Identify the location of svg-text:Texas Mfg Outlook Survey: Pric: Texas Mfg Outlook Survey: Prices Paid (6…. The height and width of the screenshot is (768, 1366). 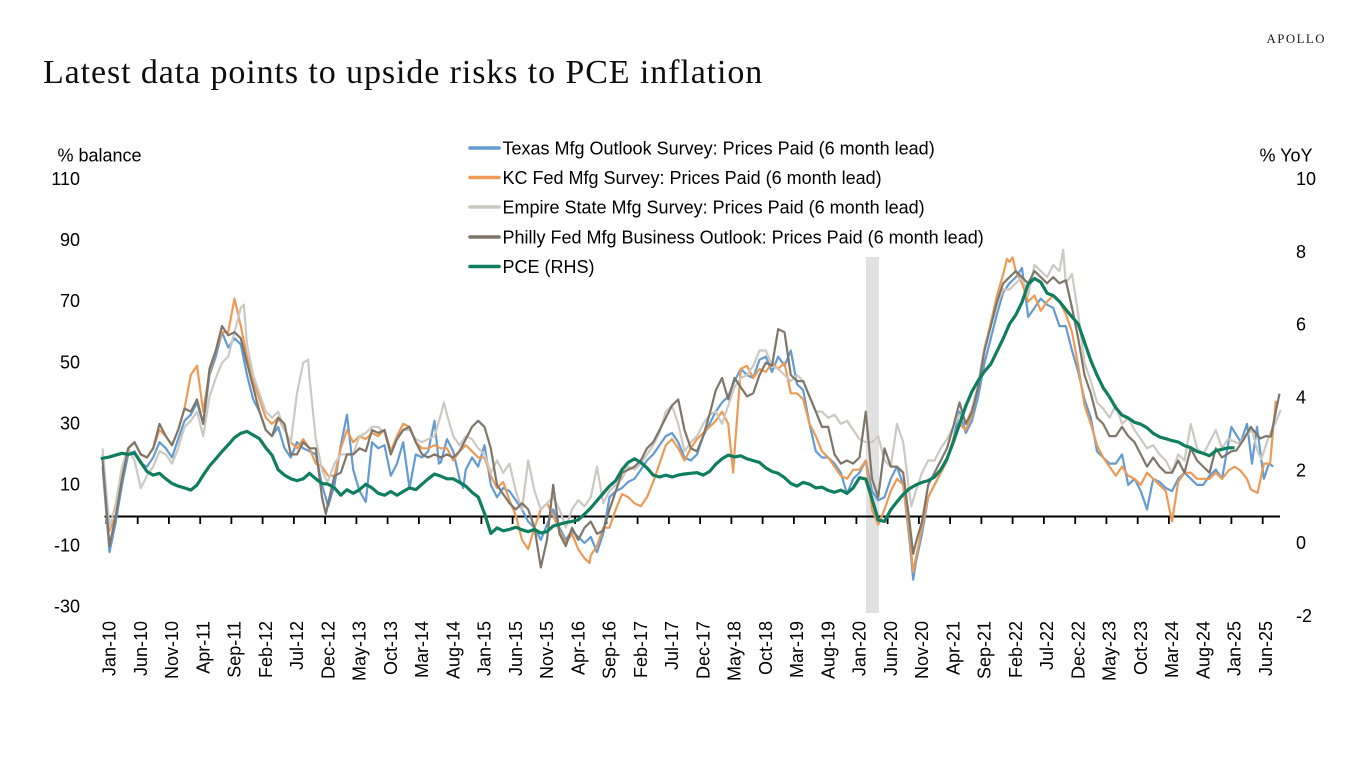
(719, 149).